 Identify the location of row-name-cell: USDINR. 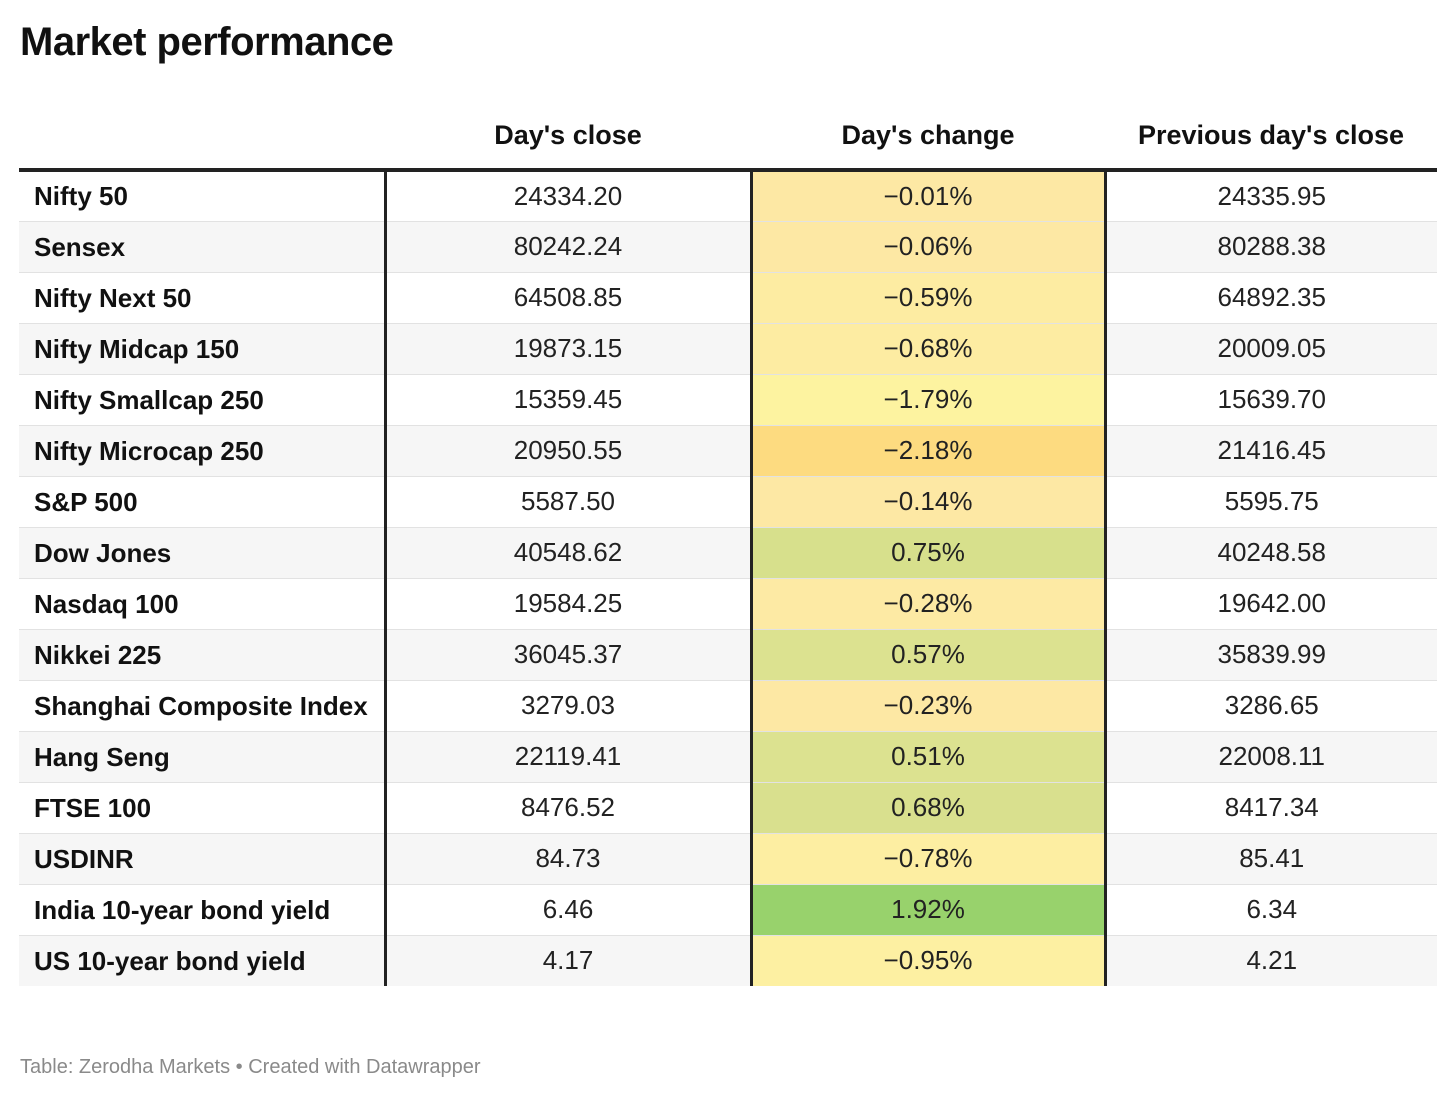
(203, 859).